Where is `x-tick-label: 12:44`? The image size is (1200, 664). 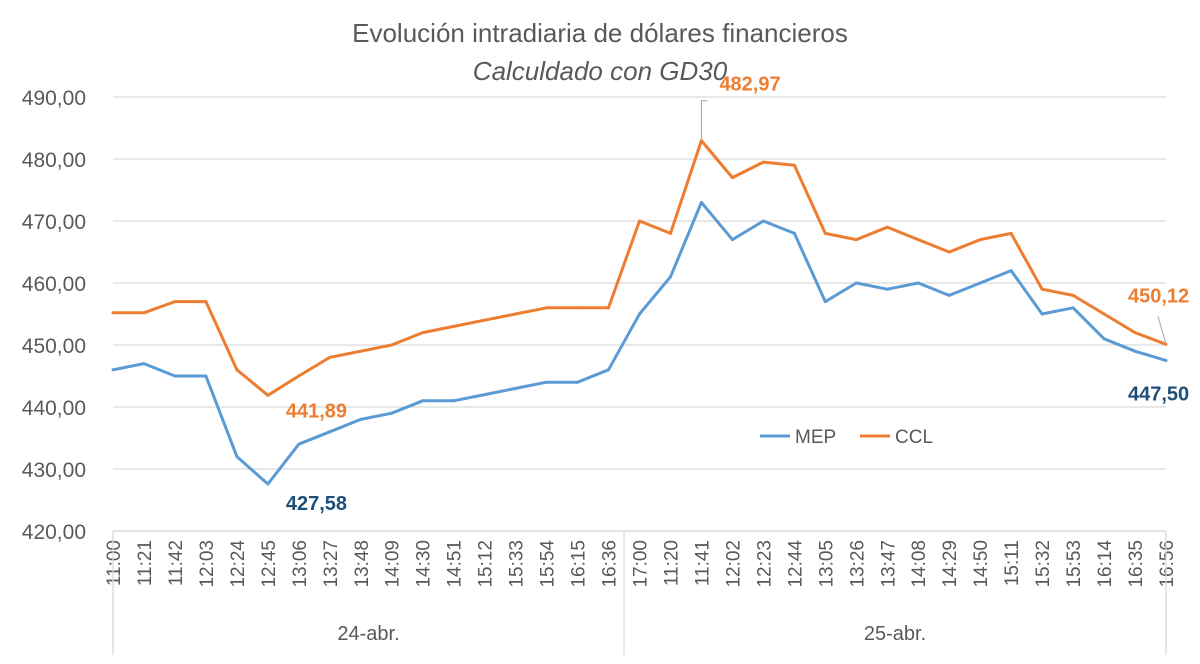 x-tick-label: 12:44 is located at coordinates (795, 564).